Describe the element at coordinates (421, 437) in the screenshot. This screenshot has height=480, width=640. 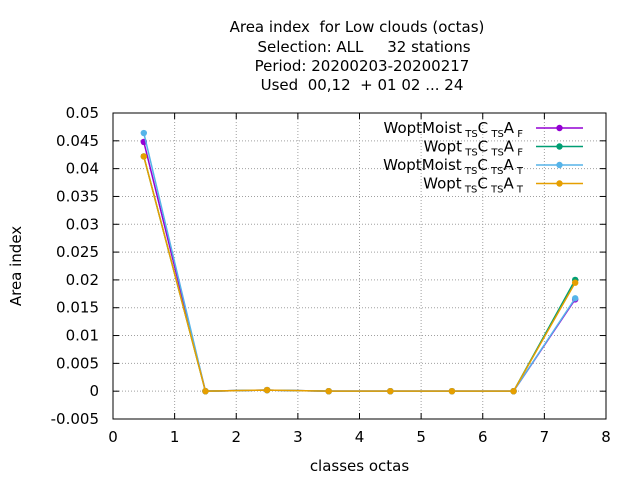
I see `x-tick-label: 5` at that location.